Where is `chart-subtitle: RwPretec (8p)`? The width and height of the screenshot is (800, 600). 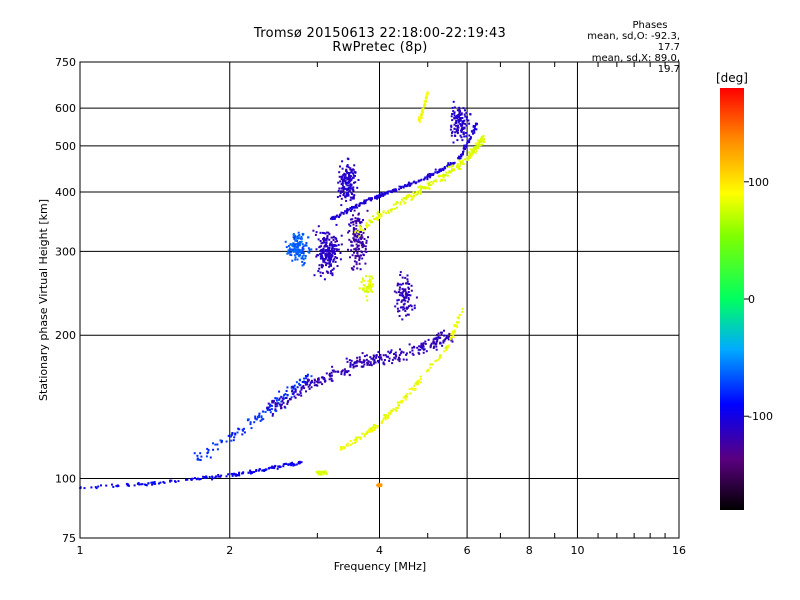 chart-subtitle: RwPretec (8p) is located at coordinates (380, 47).